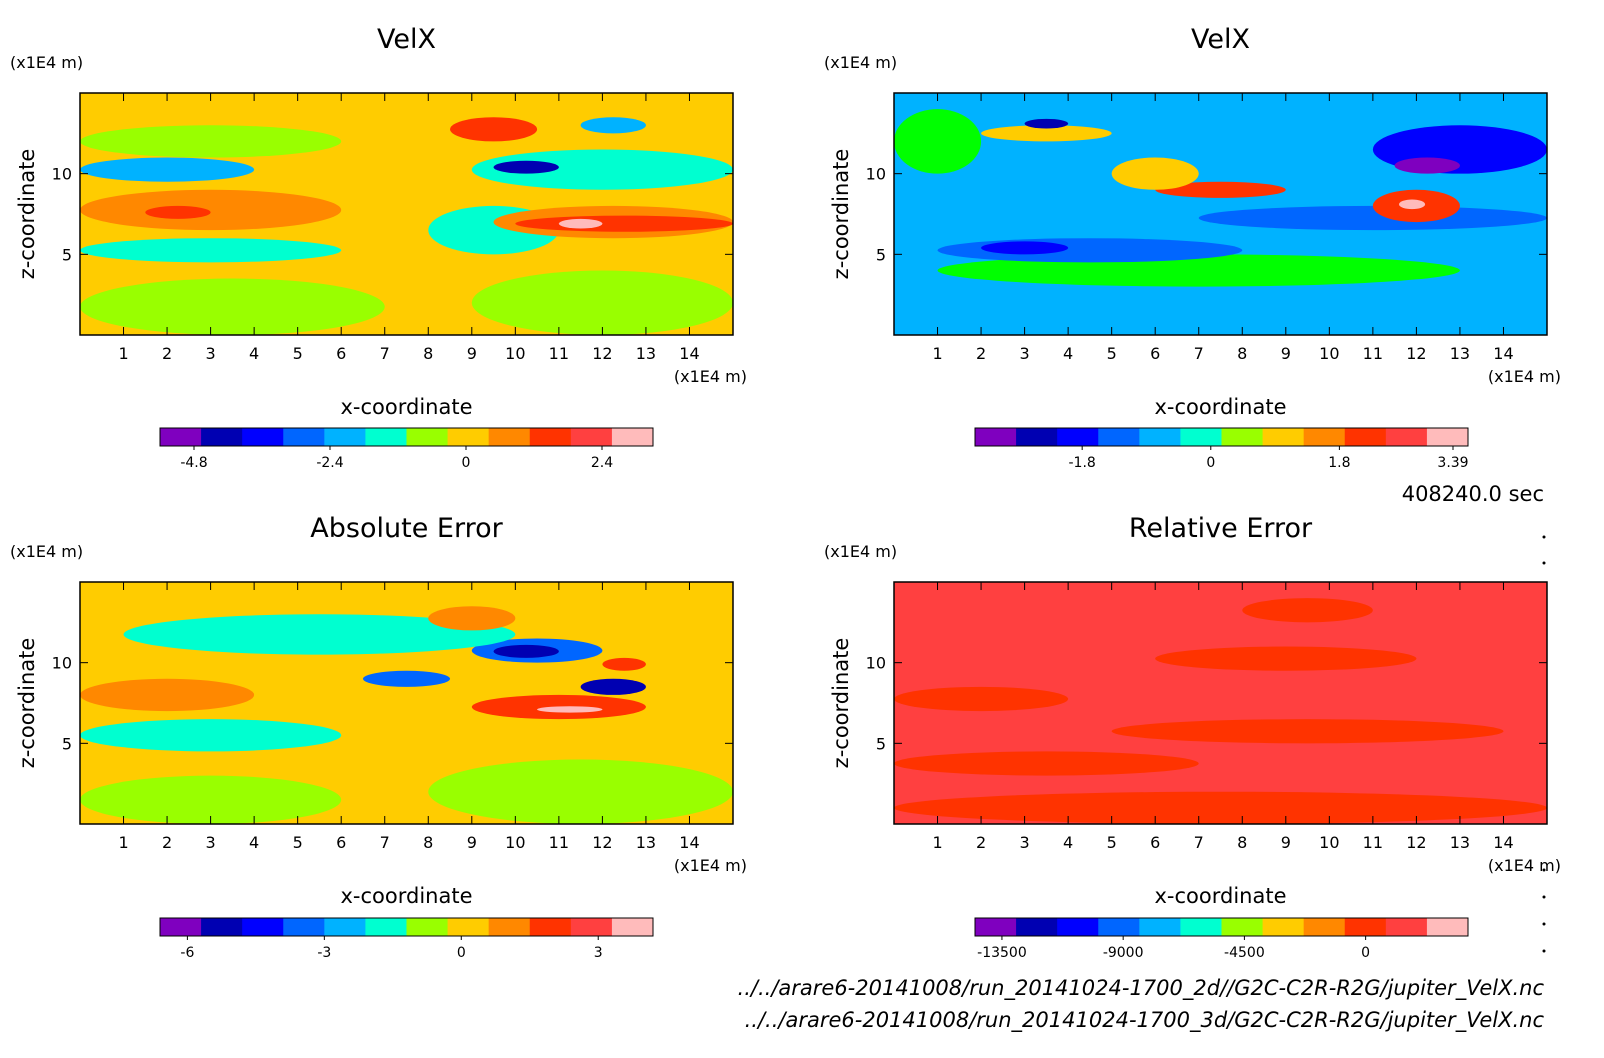 Image resolution: width=1604 pixels, height=1058 pixels. Describe the element at coordinates (1221, 449) in the screenshot. I see `colorbar: -1.8 0 1.8 3.39` at that location.